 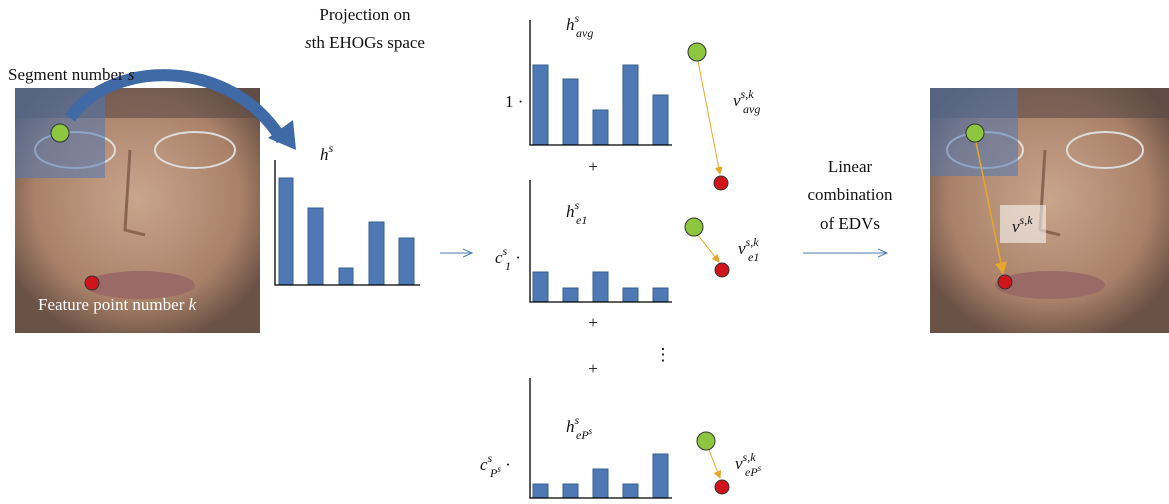 I want to click on math-label: hs ePs, so click(x=579, y=427).